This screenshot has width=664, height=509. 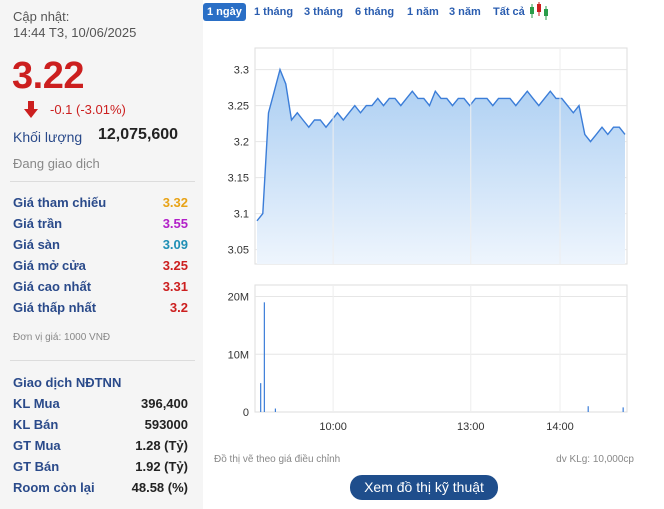 I want to click on volume-label: Khối lượng, so click(x=48, y=137).